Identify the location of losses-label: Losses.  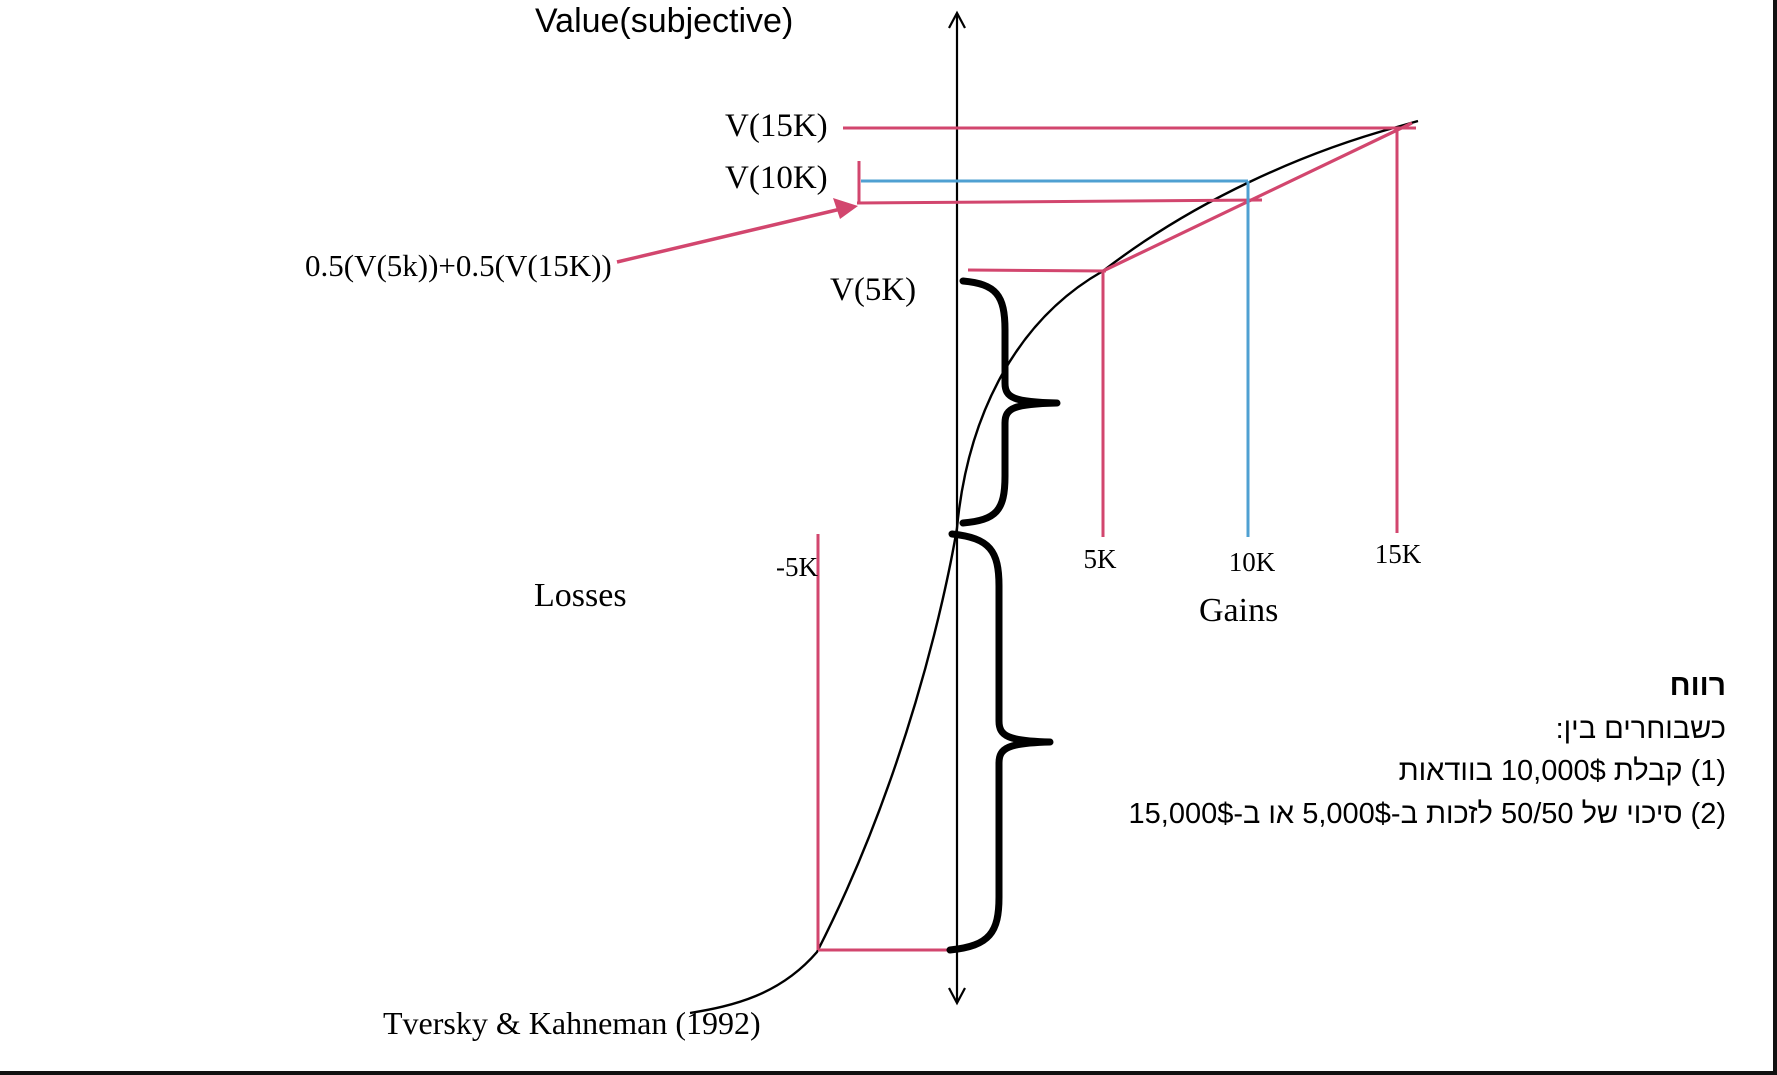
(580, 595).